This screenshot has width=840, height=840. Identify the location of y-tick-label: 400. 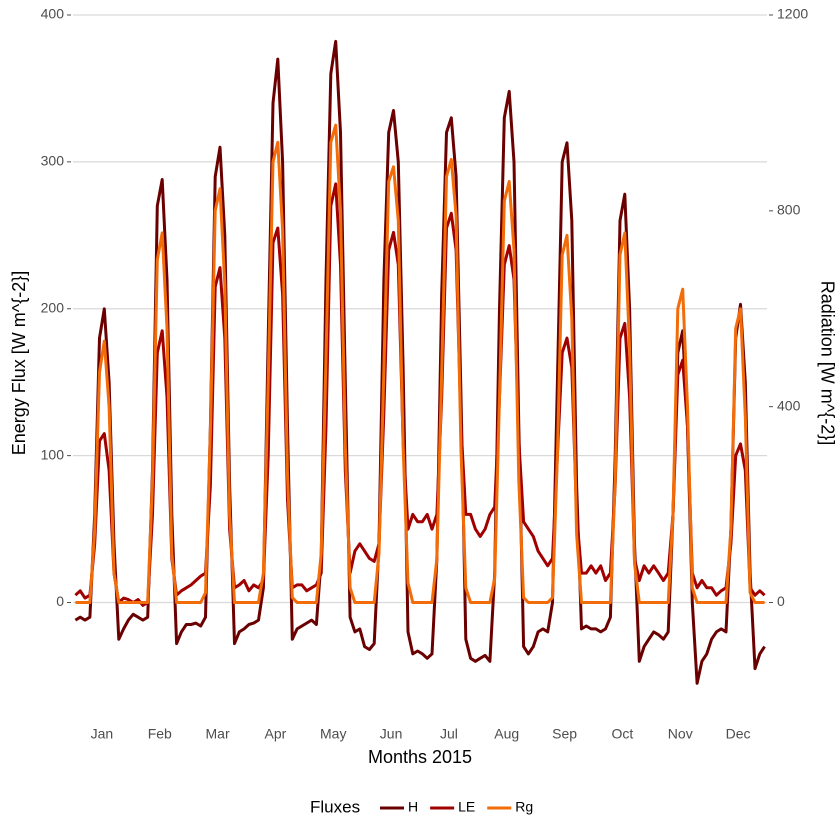
(53, 14).